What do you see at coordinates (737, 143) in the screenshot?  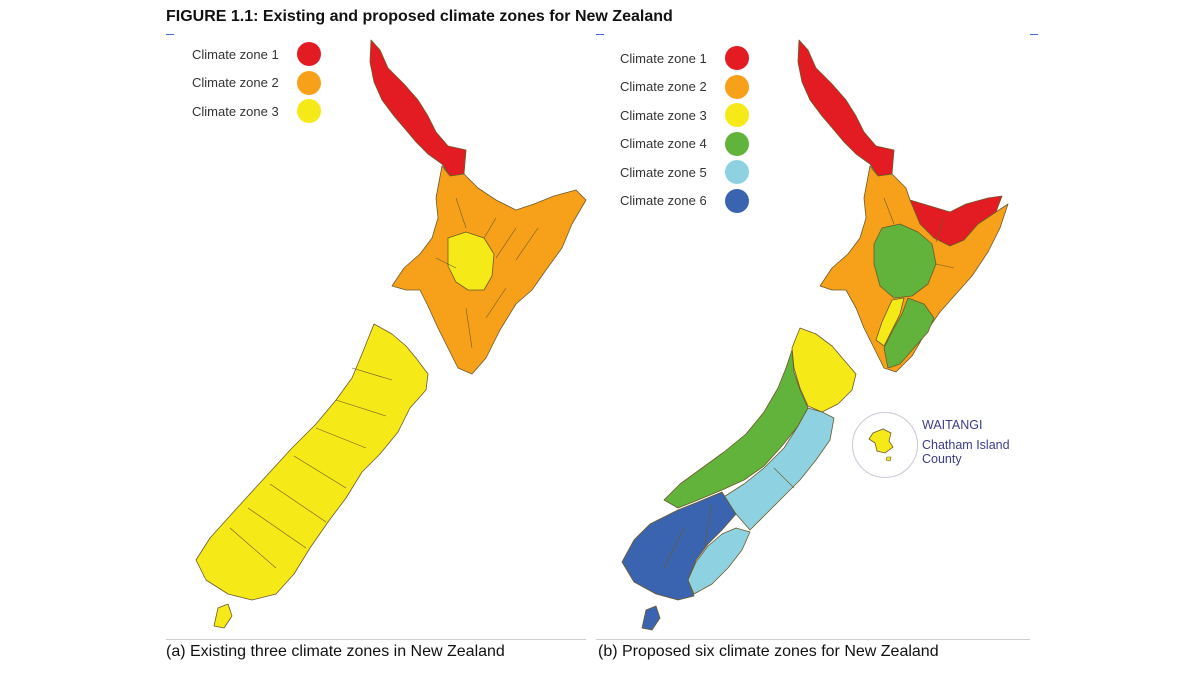 I see `zone-4-swatch` at bounding box center [737, 143].